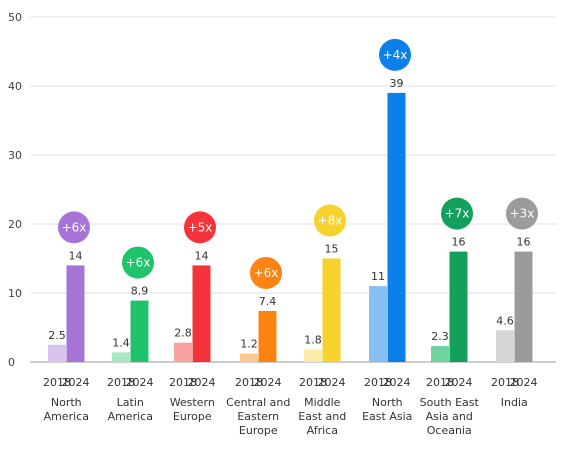 The height and width of the screenshot is (457, 563). I want to click on data-label-2018: 1.8, so click(313, 340).